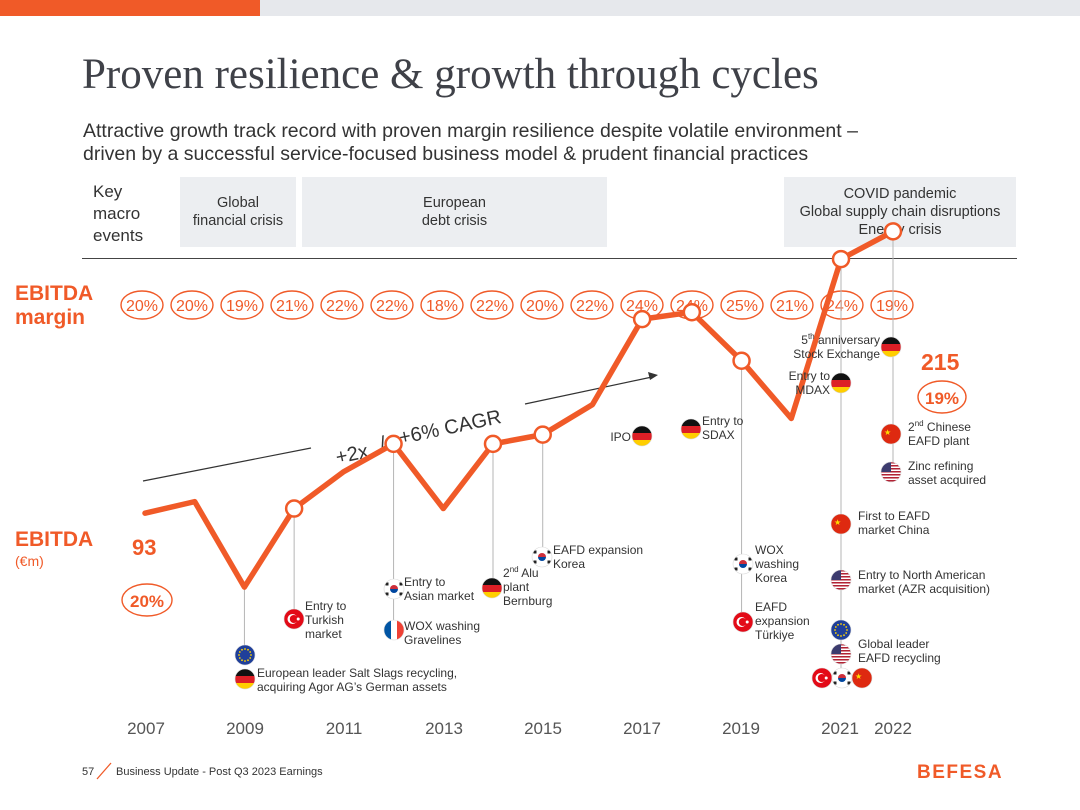 The width and height of the screenshot is (1080, 810). I want to click on x-tick-label: 2013, so click(444, 728).